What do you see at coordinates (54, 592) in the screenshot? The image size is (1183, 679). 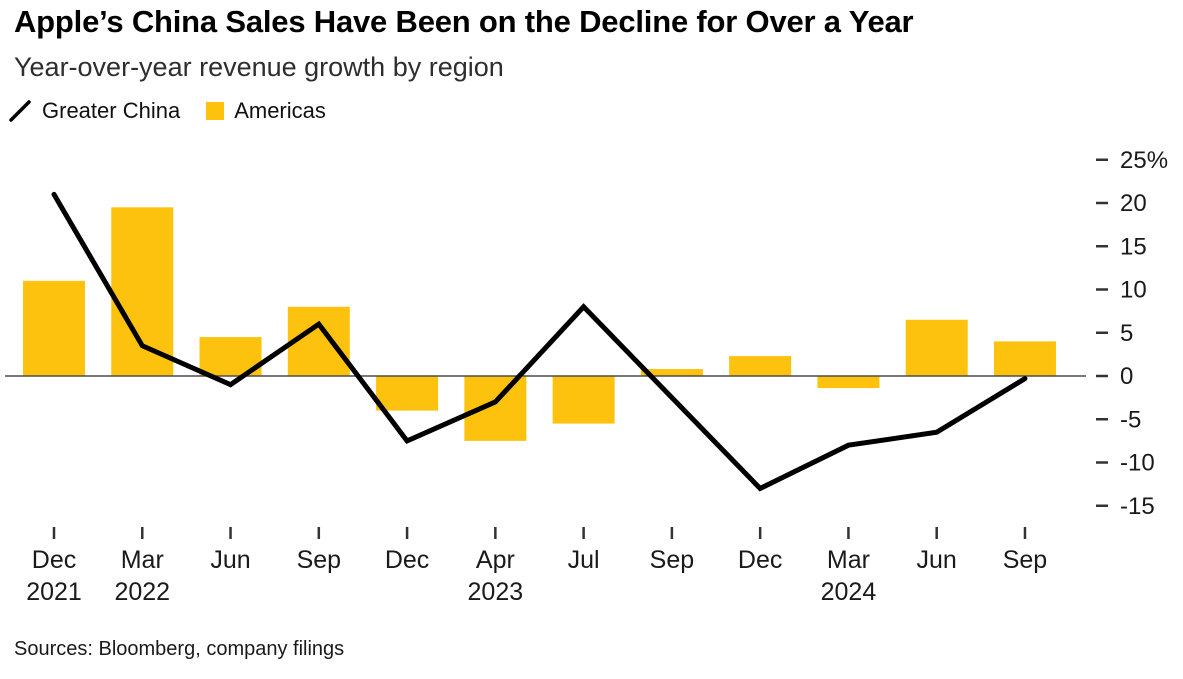 I see `x-year-label: 2021` at bounding box center [54, 592].